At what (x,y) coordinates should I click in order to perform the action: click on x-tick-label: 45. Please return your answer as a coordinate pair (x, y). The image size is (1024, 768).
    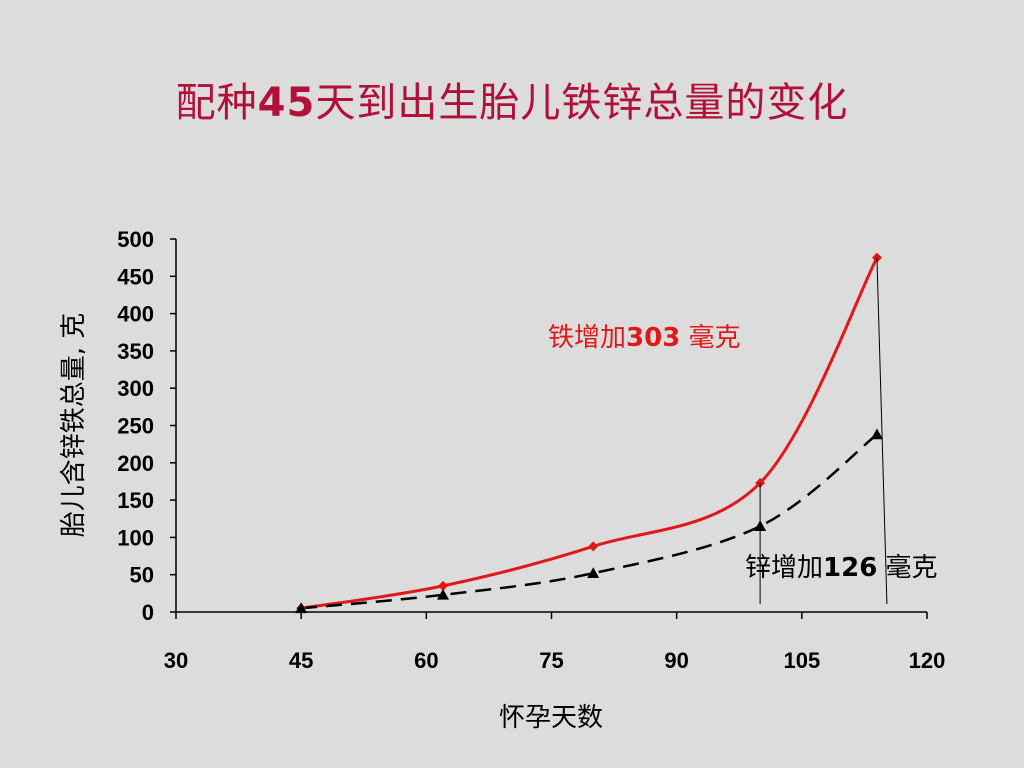
    Looking at the image, I should click on (301, 660).